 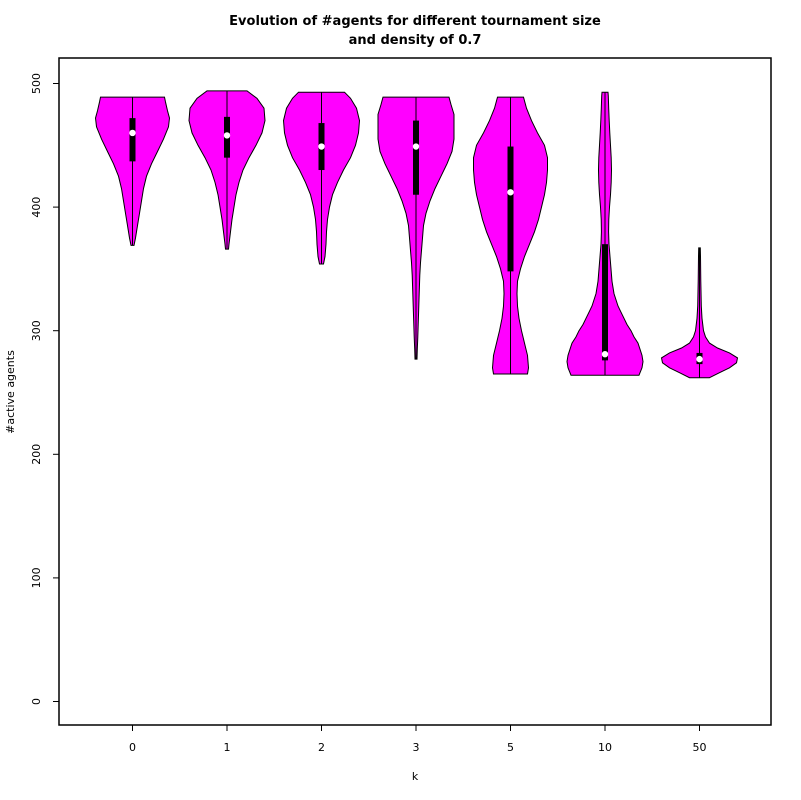 I want to click on y-tick-label: 300, so click(x=36, y=330).